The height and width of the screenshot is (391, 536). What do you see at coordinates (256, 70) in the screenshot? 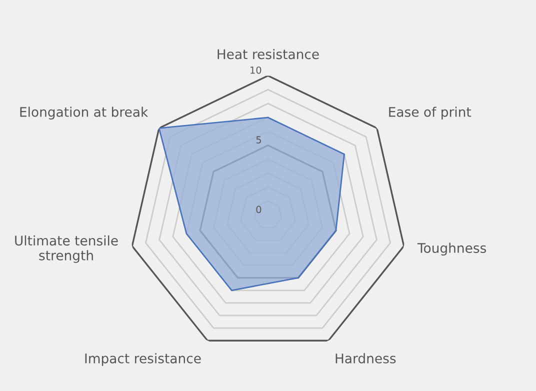
I see `y-tick-label: 10` at bounding box center [256, 70].